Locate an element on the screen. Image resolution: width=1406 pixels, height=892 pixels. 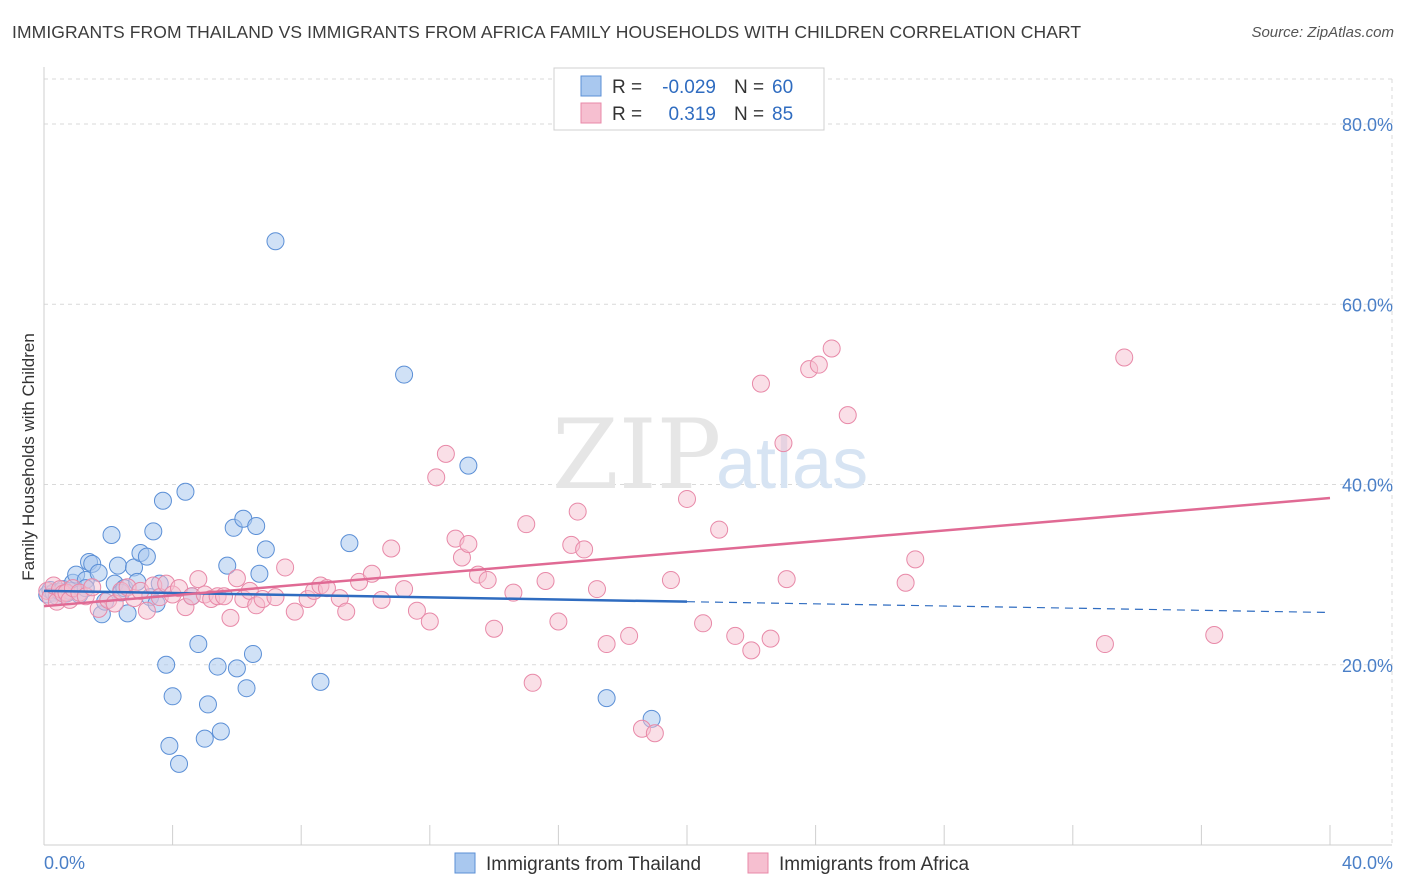
y-tick-label: 80.0% is located at coordinates (1367, 125).